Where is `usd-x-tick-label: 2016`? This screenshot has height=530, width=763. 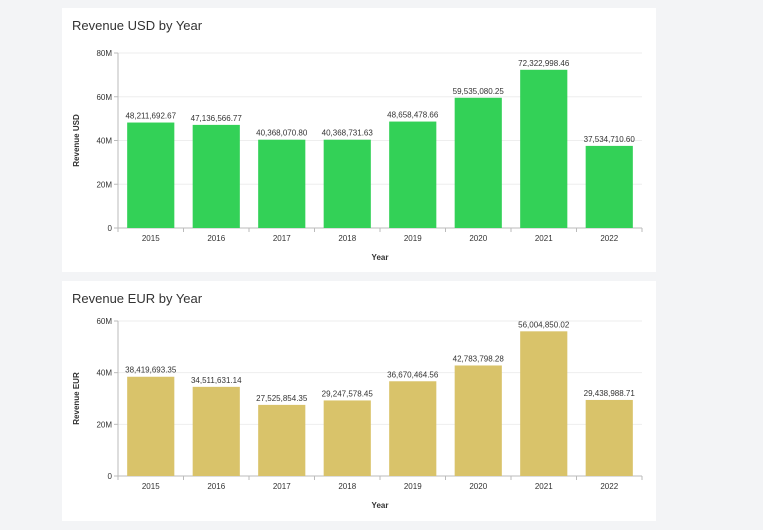 usd-x-tick-label: 2016 is located at coordinates (216, 238).